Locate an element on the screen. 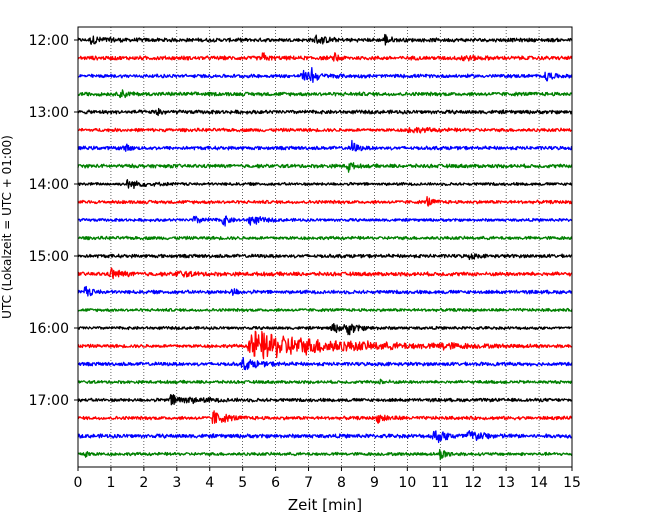 This screenshot has height=520, width=650. x-tick-label-15: 15 is located at coordinates (572, 483).